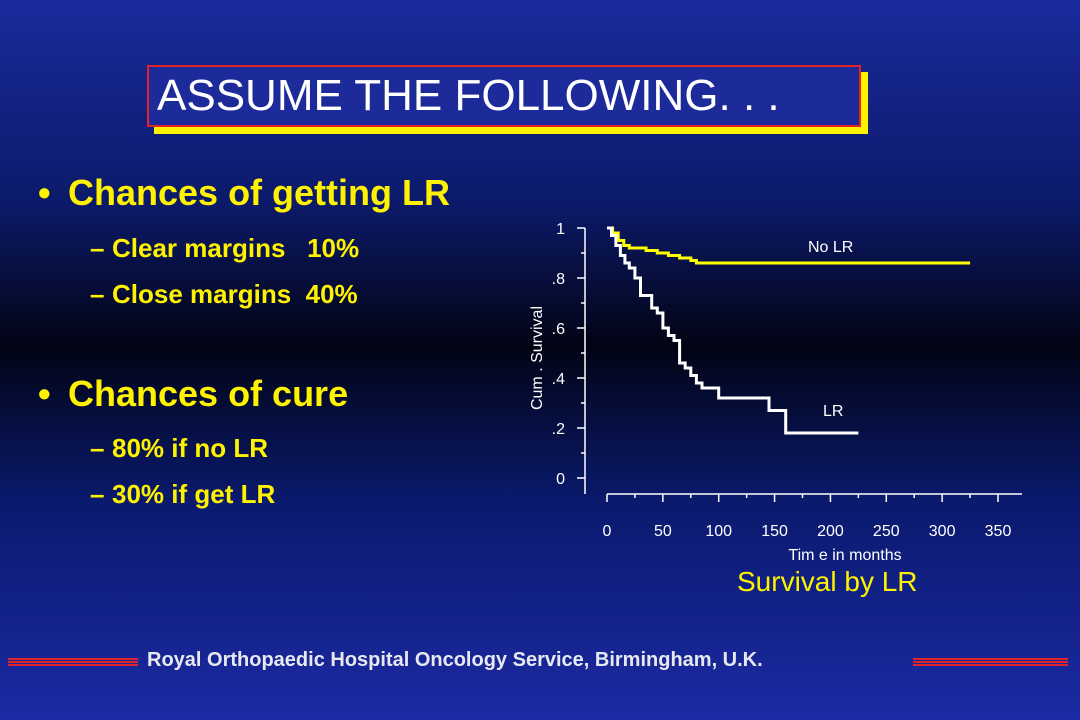 This screenshot has height=720, width=1080. I want to click on chart-series, so click(789, 330).